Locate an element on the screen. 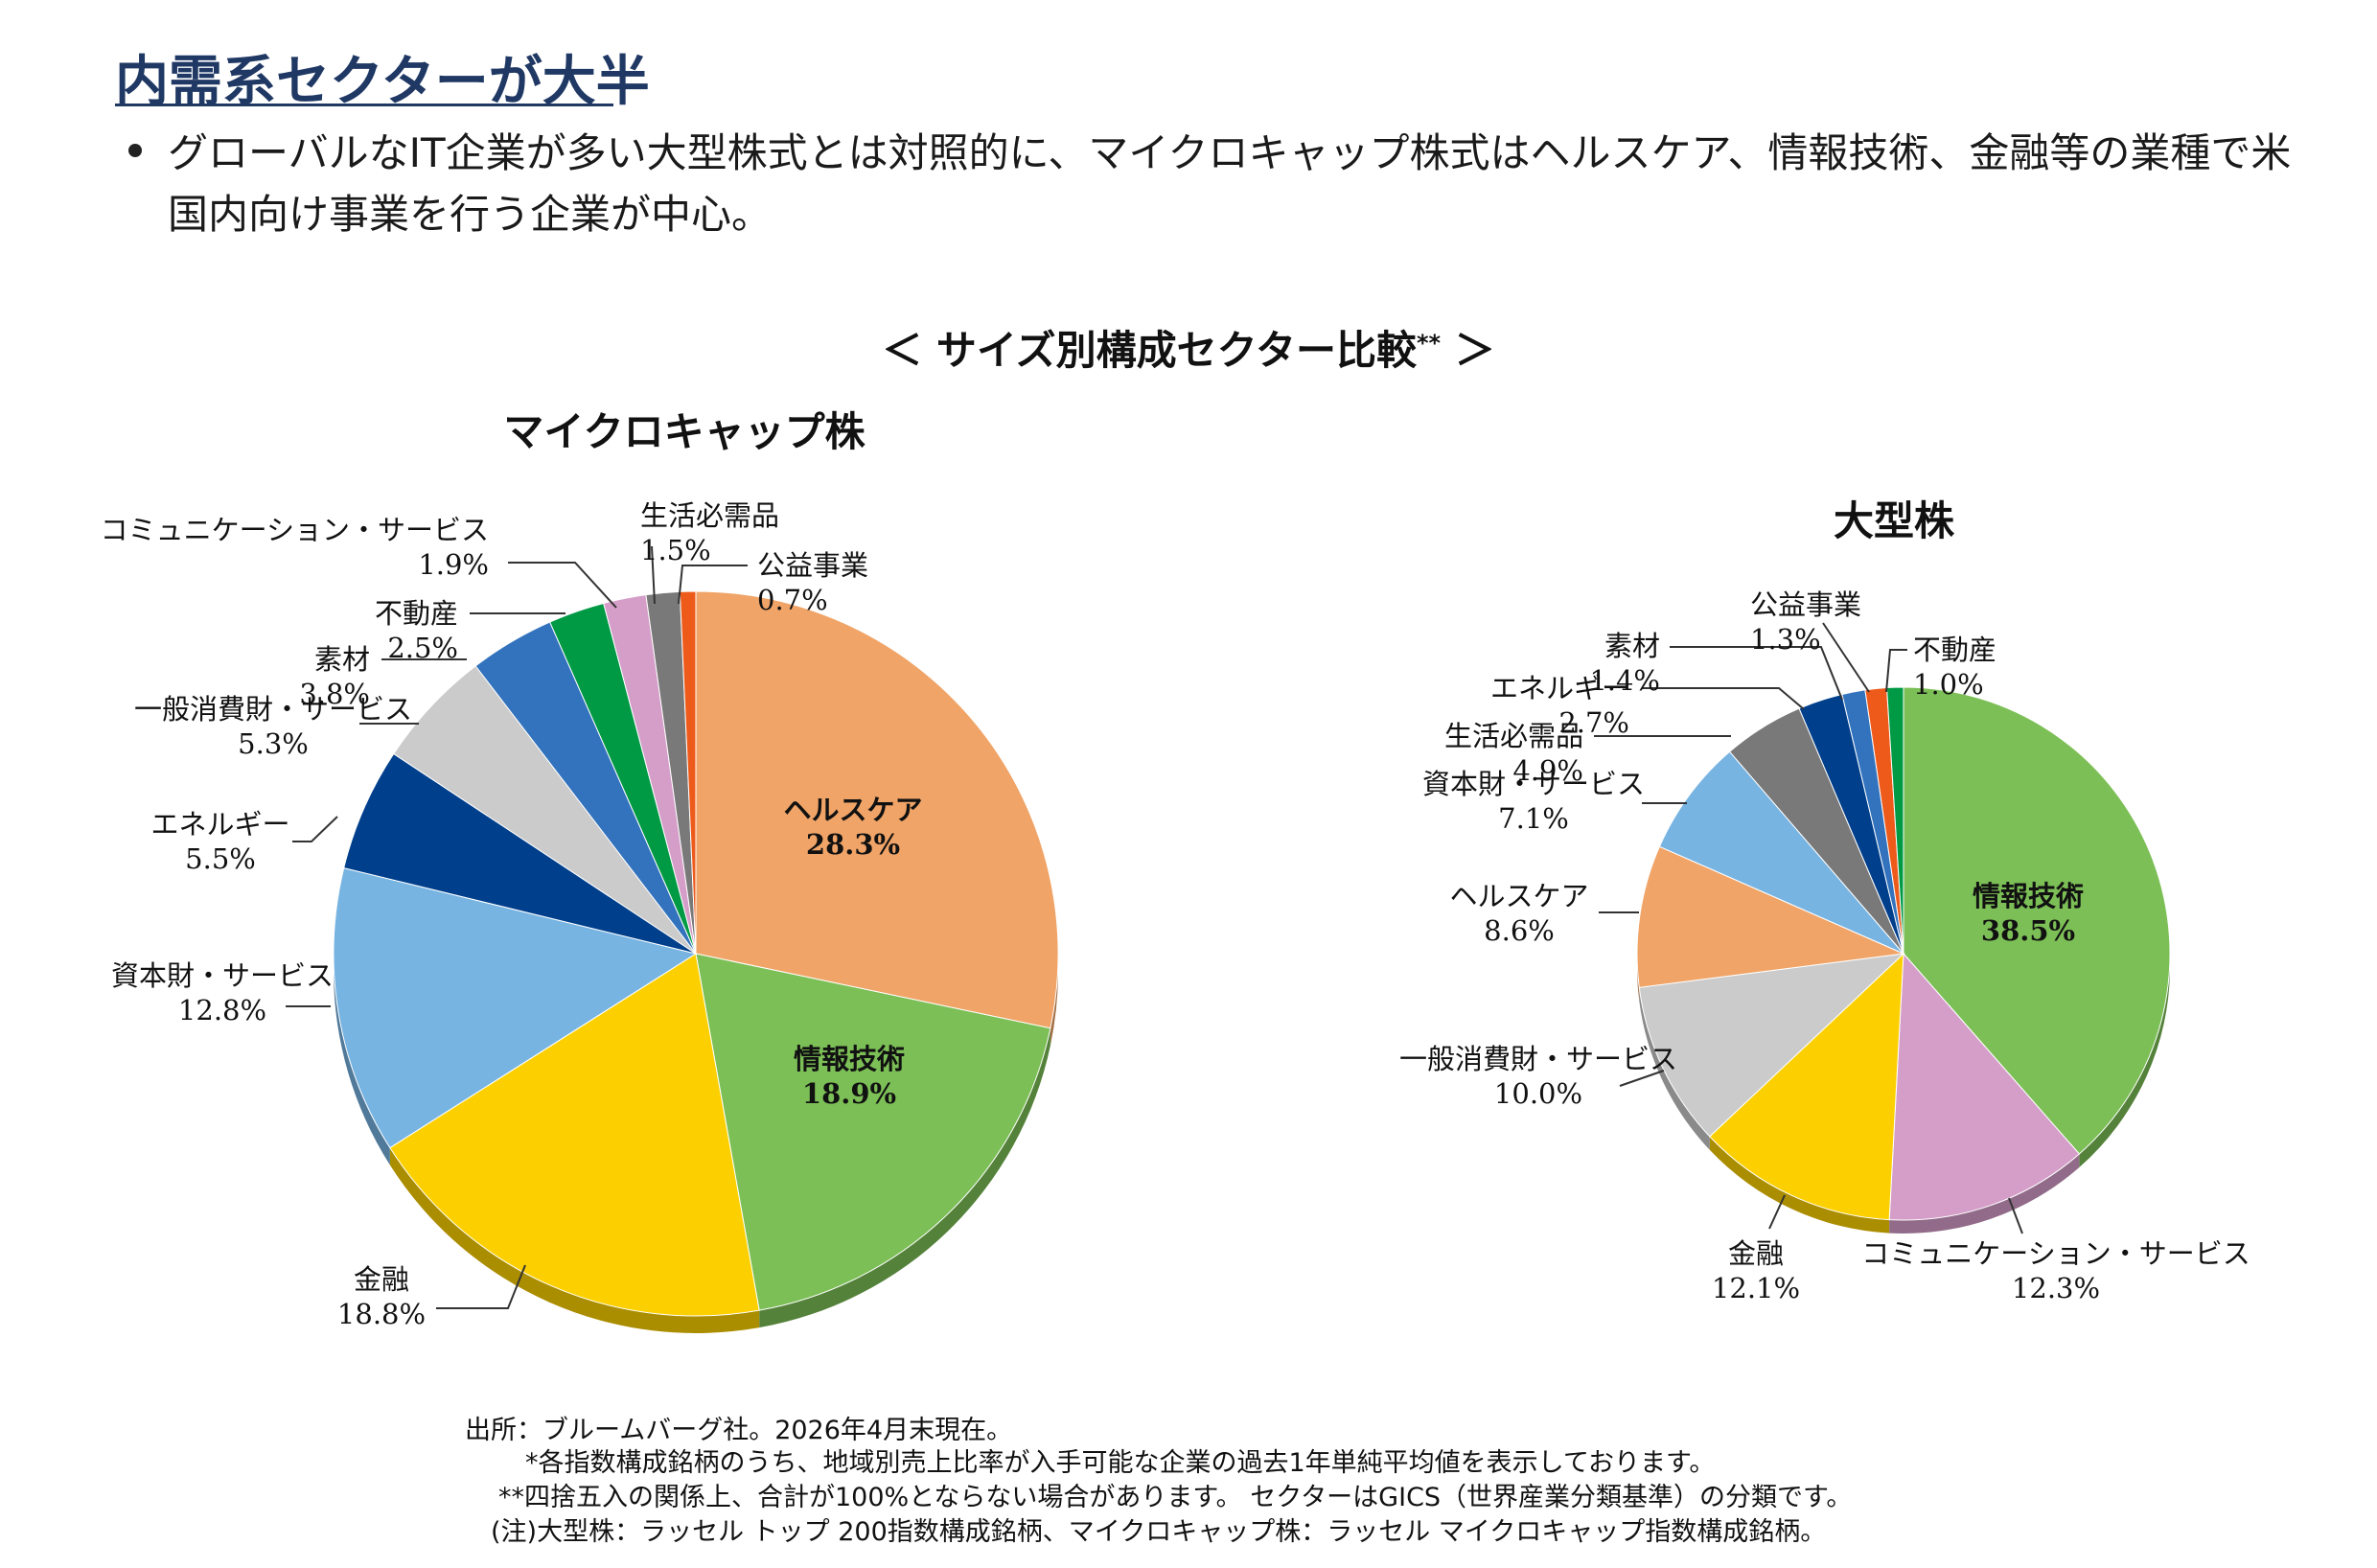 The height and width of the screenshot is (1568, 2377). chart-1-data-label-2: 金融 12.1% is located at coordinates (1756, 1270).